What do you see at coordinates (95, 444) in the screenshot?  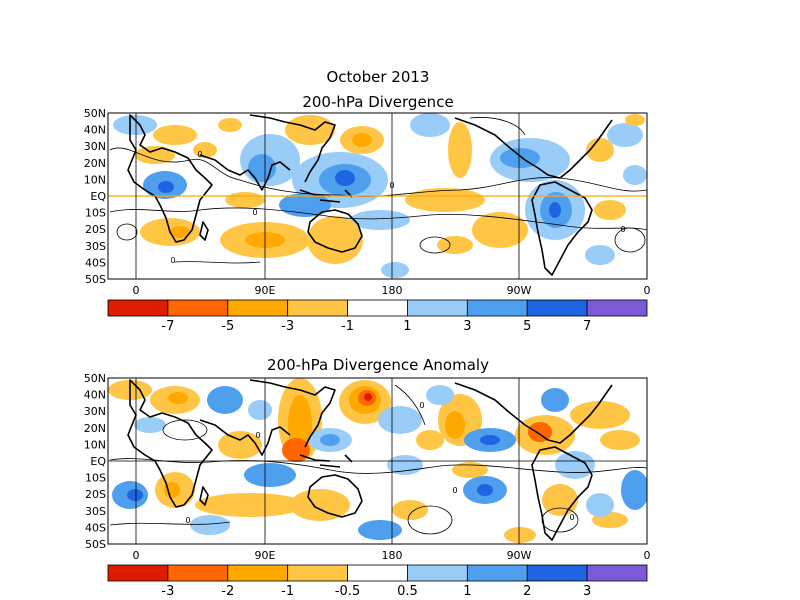 I see `bottom-lat-label: 10N` at bounding box center [95, 444].